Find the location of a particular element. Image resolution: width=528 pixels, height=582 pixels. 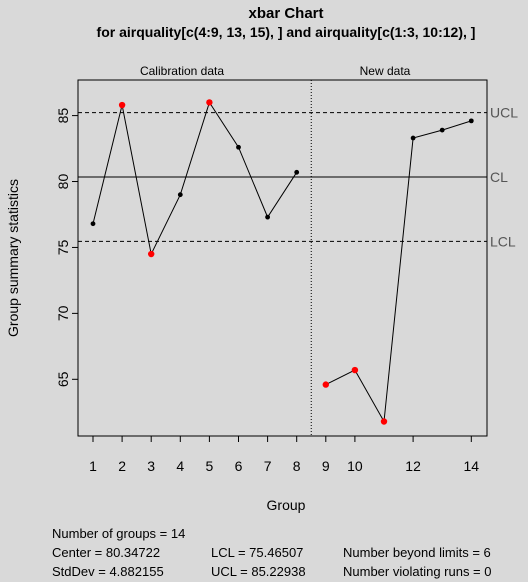

chart-title: xbar Chart is located at coordinates (285, 13).